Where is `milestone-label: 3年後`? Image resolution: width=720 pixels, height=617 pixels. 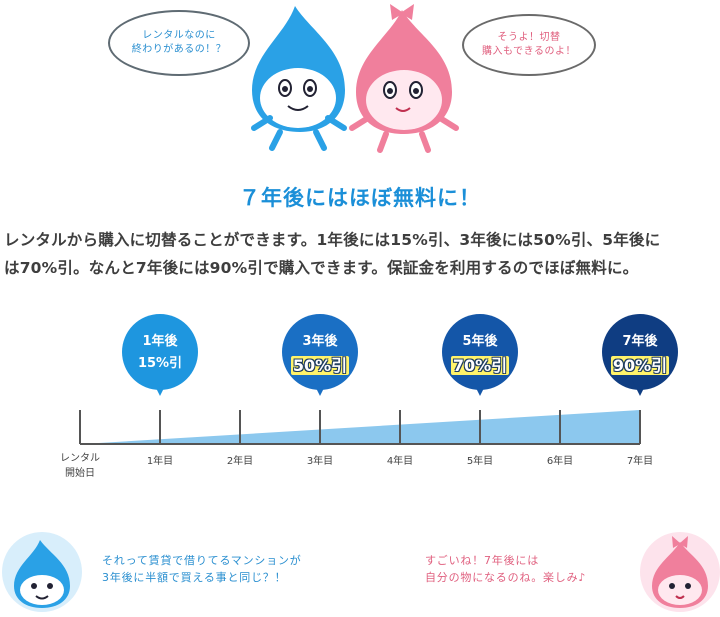
milestone-label: 3年後 is located at coordinates (320, 341).